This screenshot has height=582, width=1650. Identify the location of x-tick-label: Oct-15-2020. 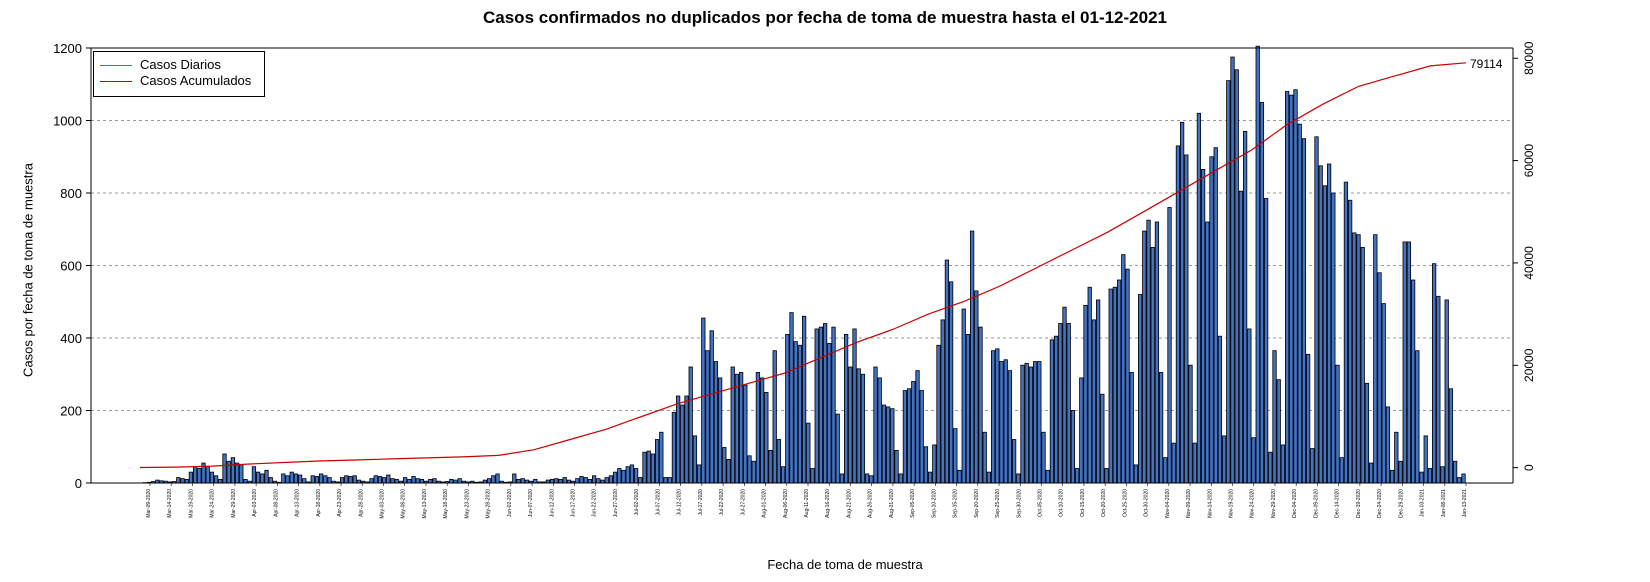
(1083, 503).